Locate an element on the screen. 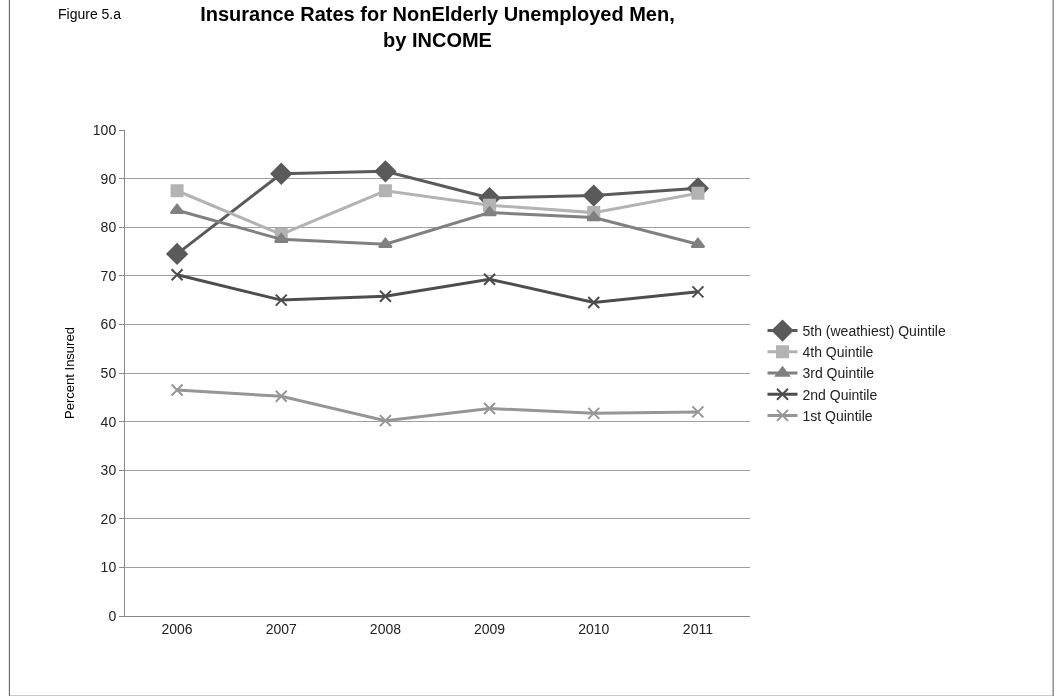 The height and width of the screenshot is (696, 1060). y-tick-label: 70 is located at coordinates (108, 275).